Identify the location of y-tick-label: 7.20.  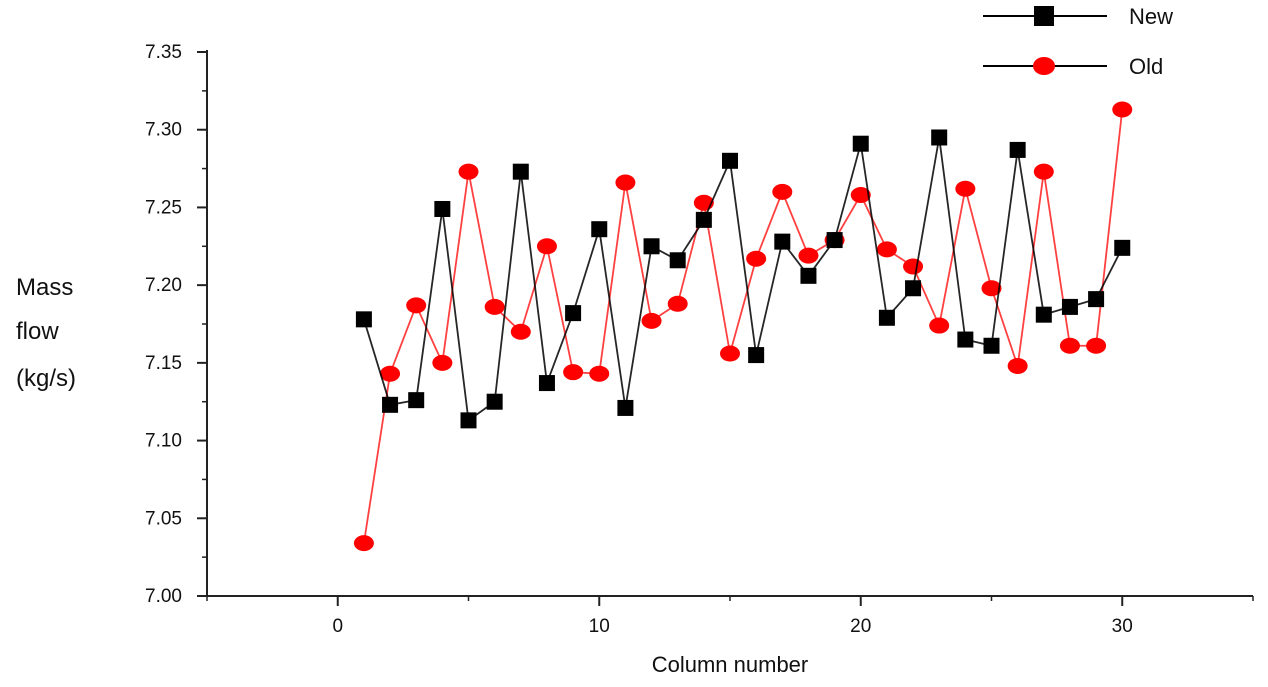
(163, 285).